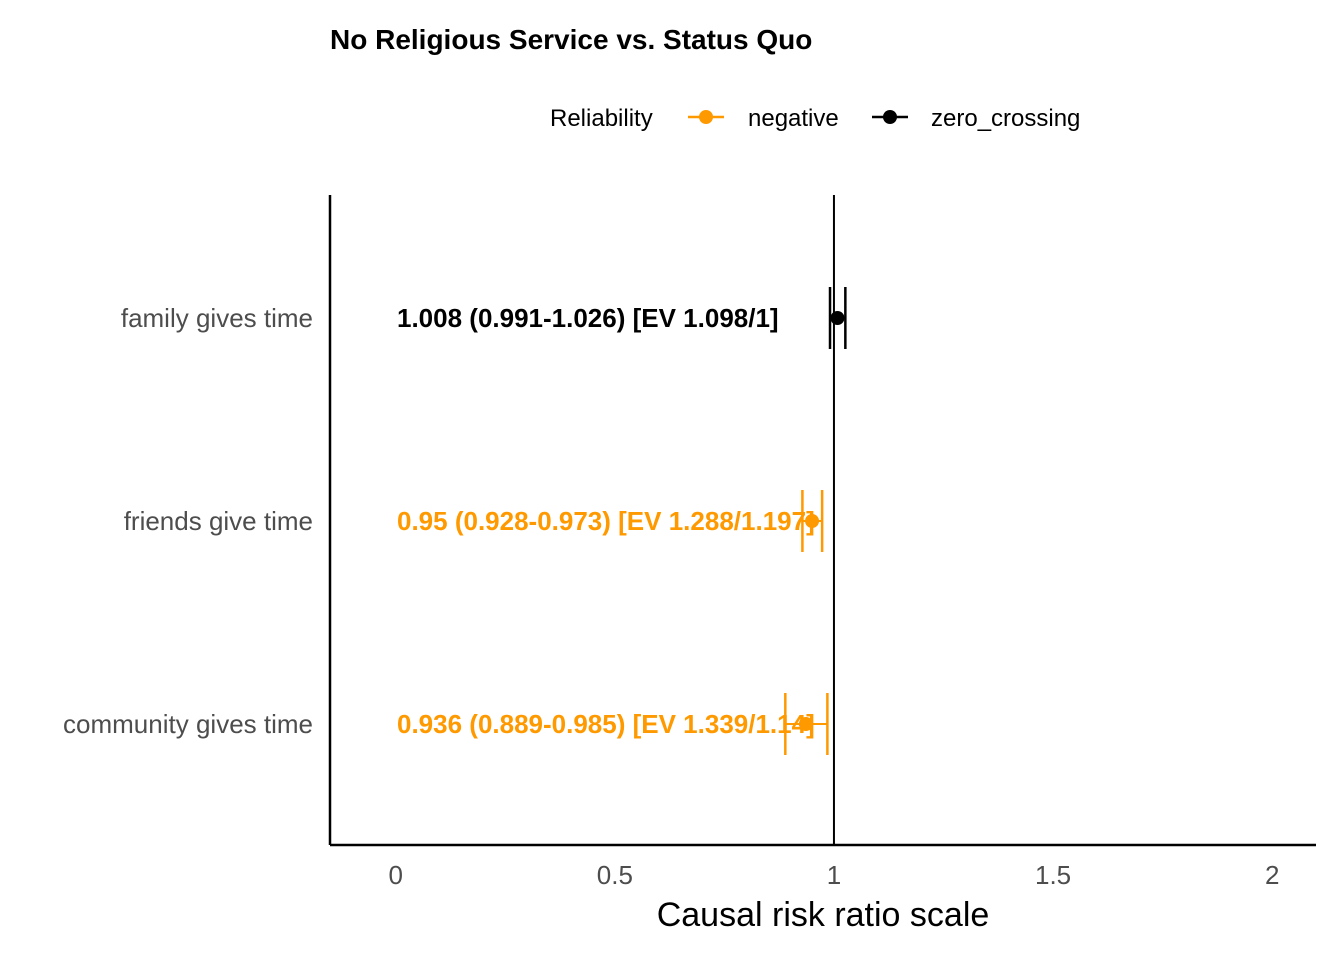  I want to click on x-tick-label: 1.5, so click(1053, 875).